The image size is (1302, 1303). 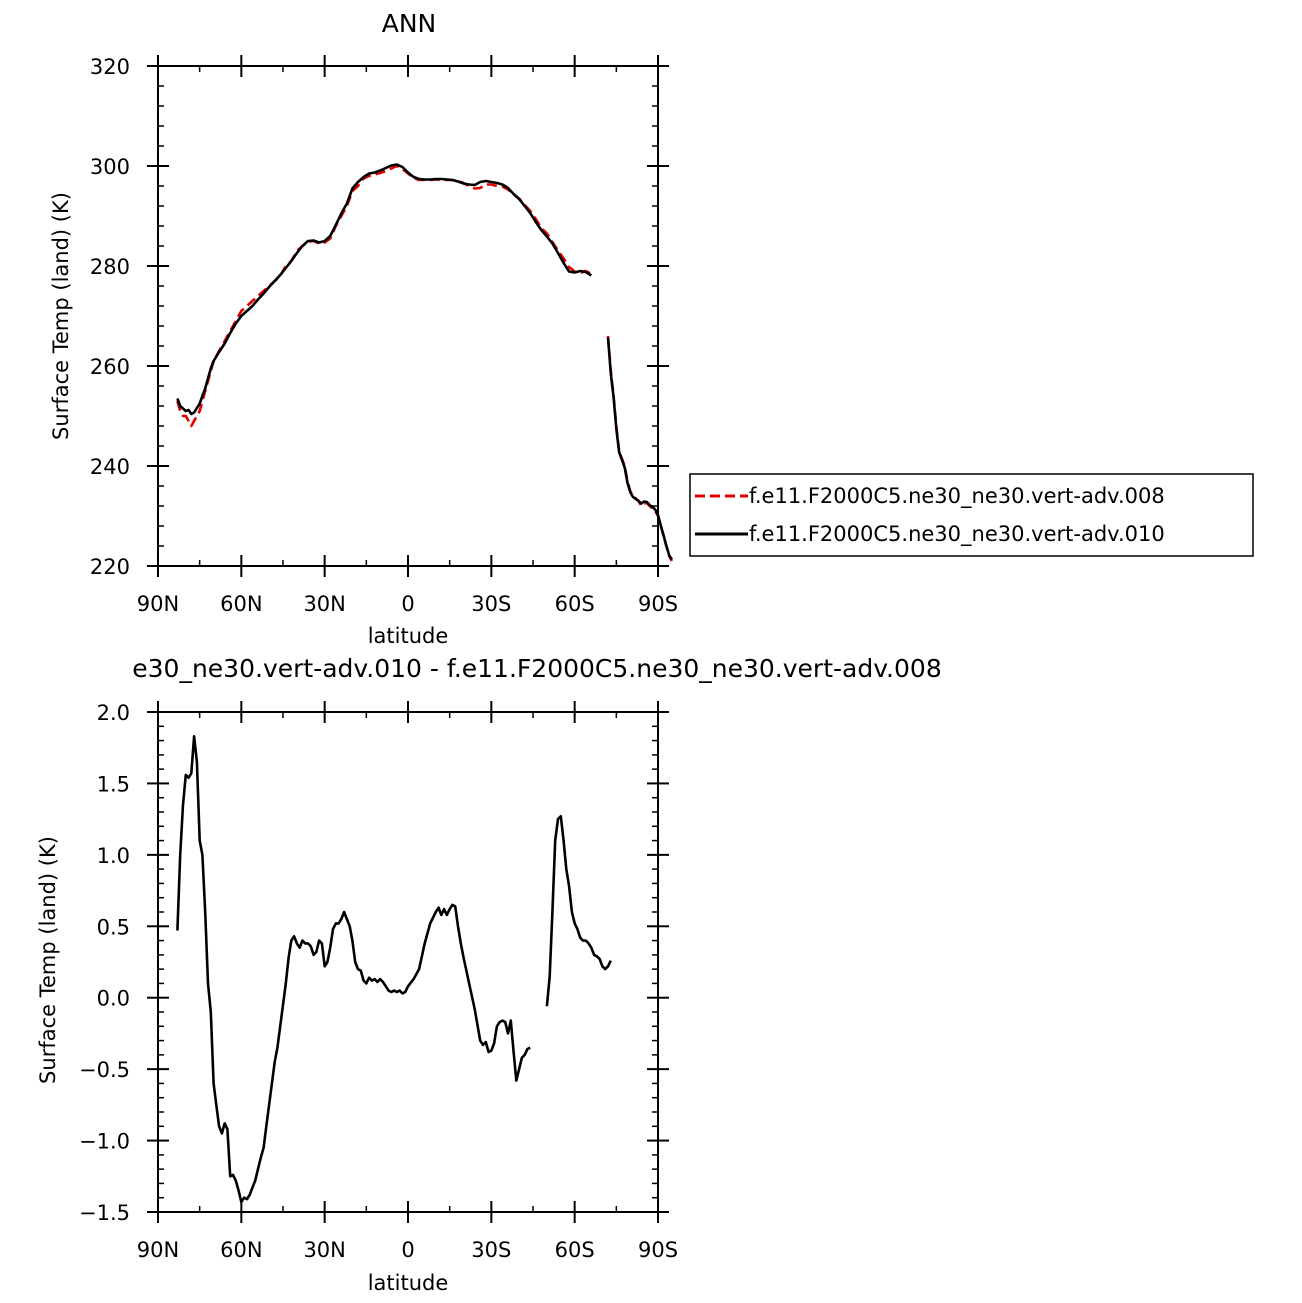 I want to click on y-tick-label: 260, so click(x=110, y=367).